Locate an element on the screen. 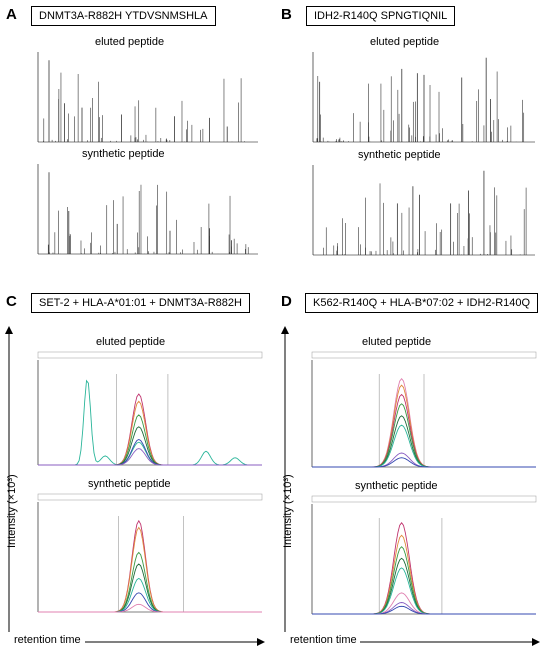  panel-c-synthetic-chromatogram is located at coordinates (150, 553).